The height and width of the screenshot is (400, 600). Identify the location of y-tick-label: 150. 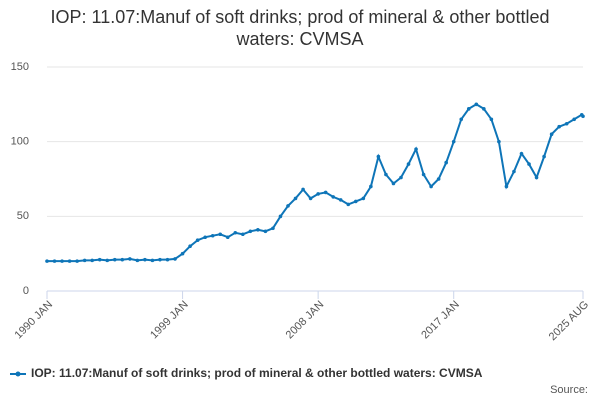
(20, 67).